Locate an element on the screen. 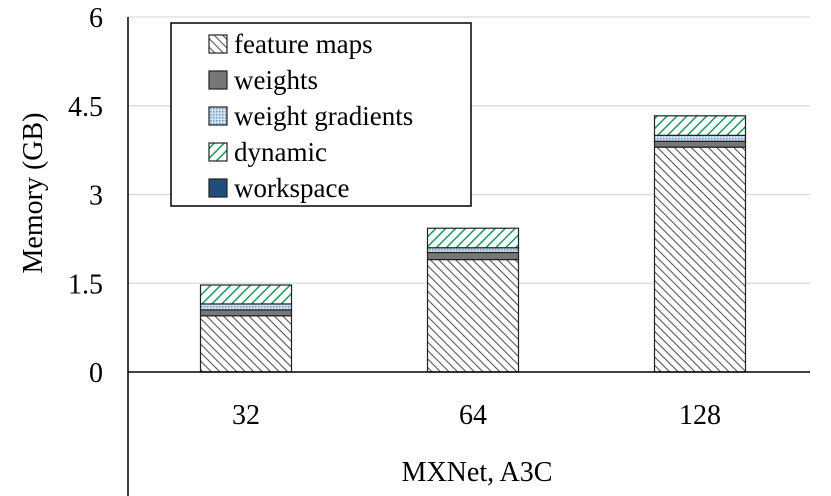 The width and height of the screenshot is (831, 496). y-tick-label: 6 is located at coordinates (96, 18).